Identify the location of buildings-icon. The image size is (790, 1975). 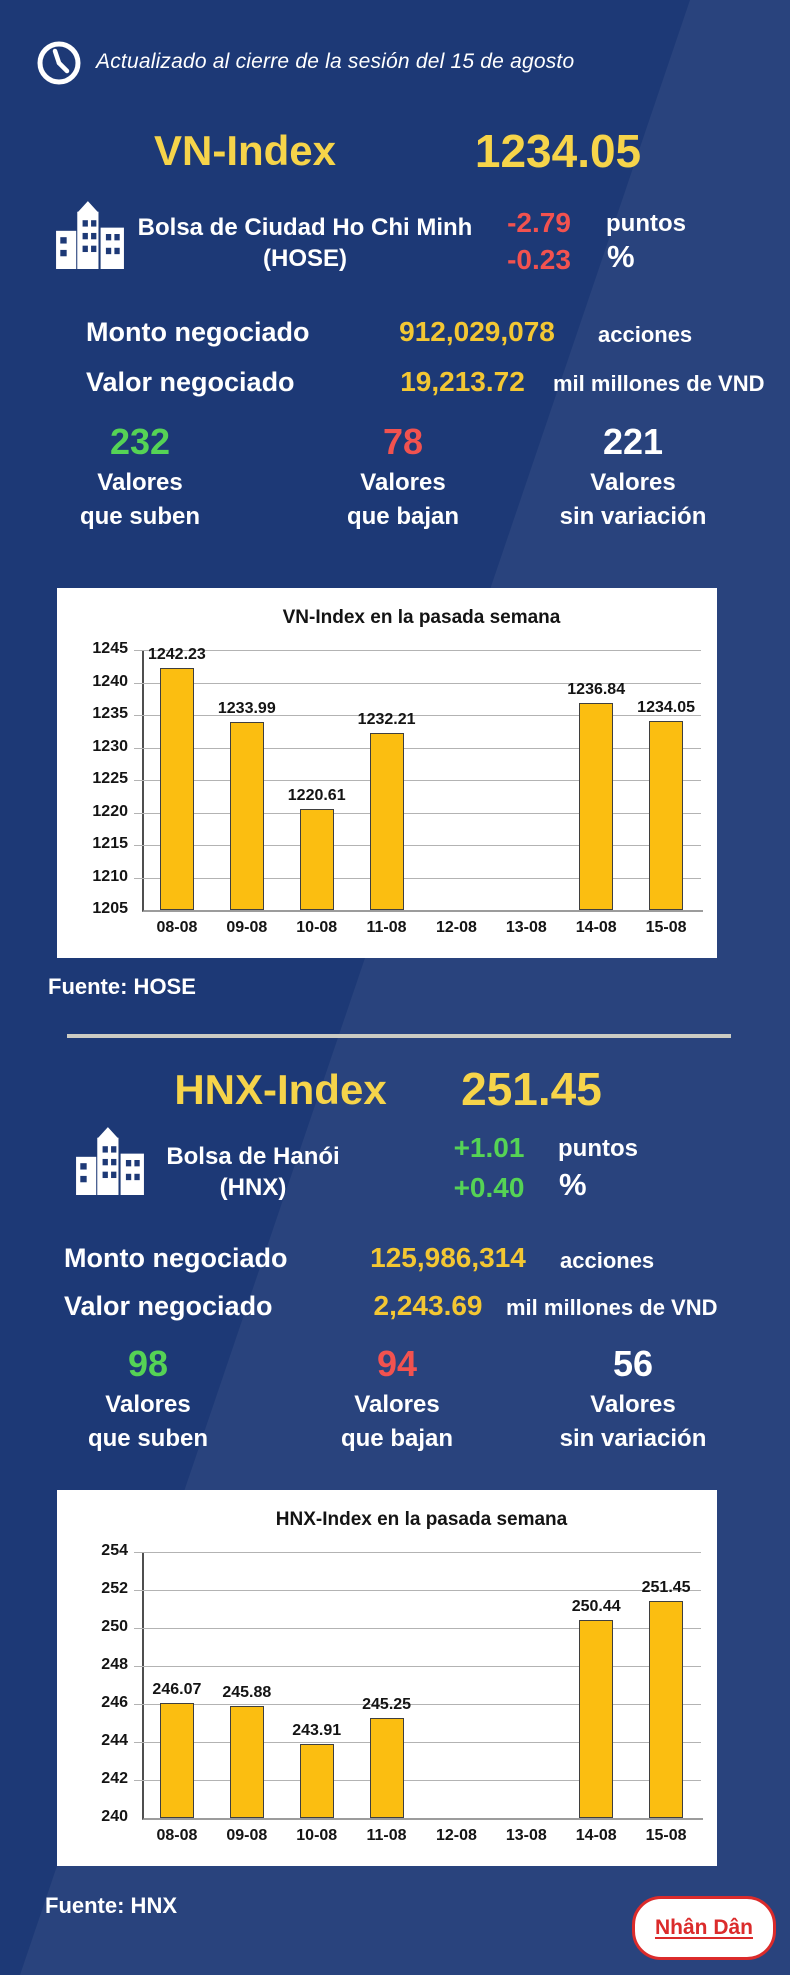
(110, 1161).